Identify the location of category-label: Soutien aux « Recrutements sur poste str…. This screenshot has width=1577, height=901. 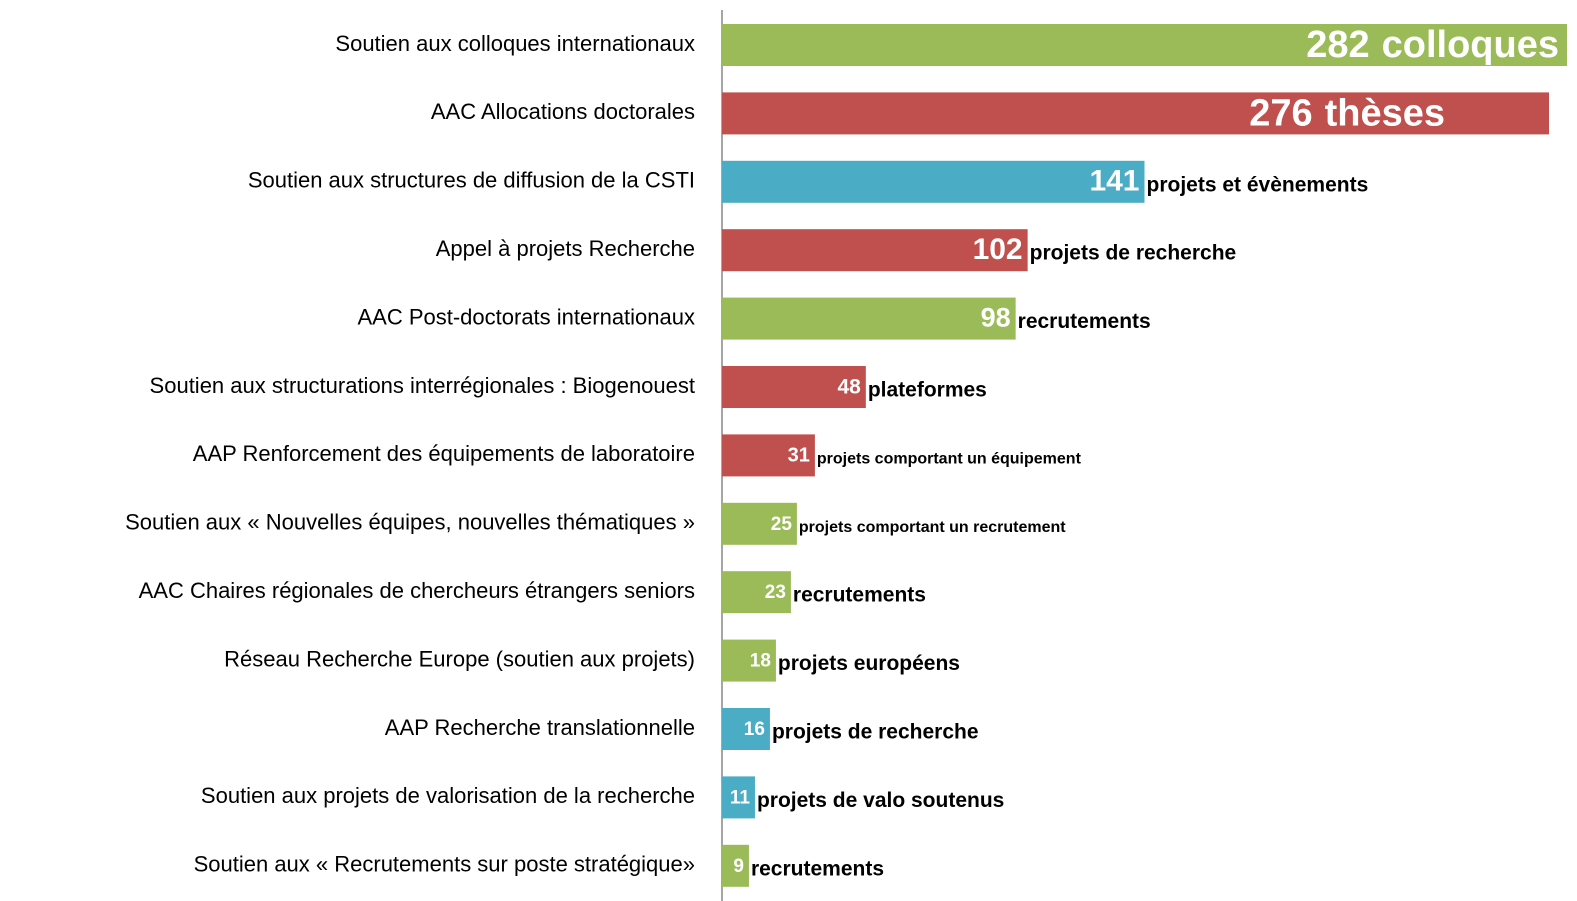
(444, 864).